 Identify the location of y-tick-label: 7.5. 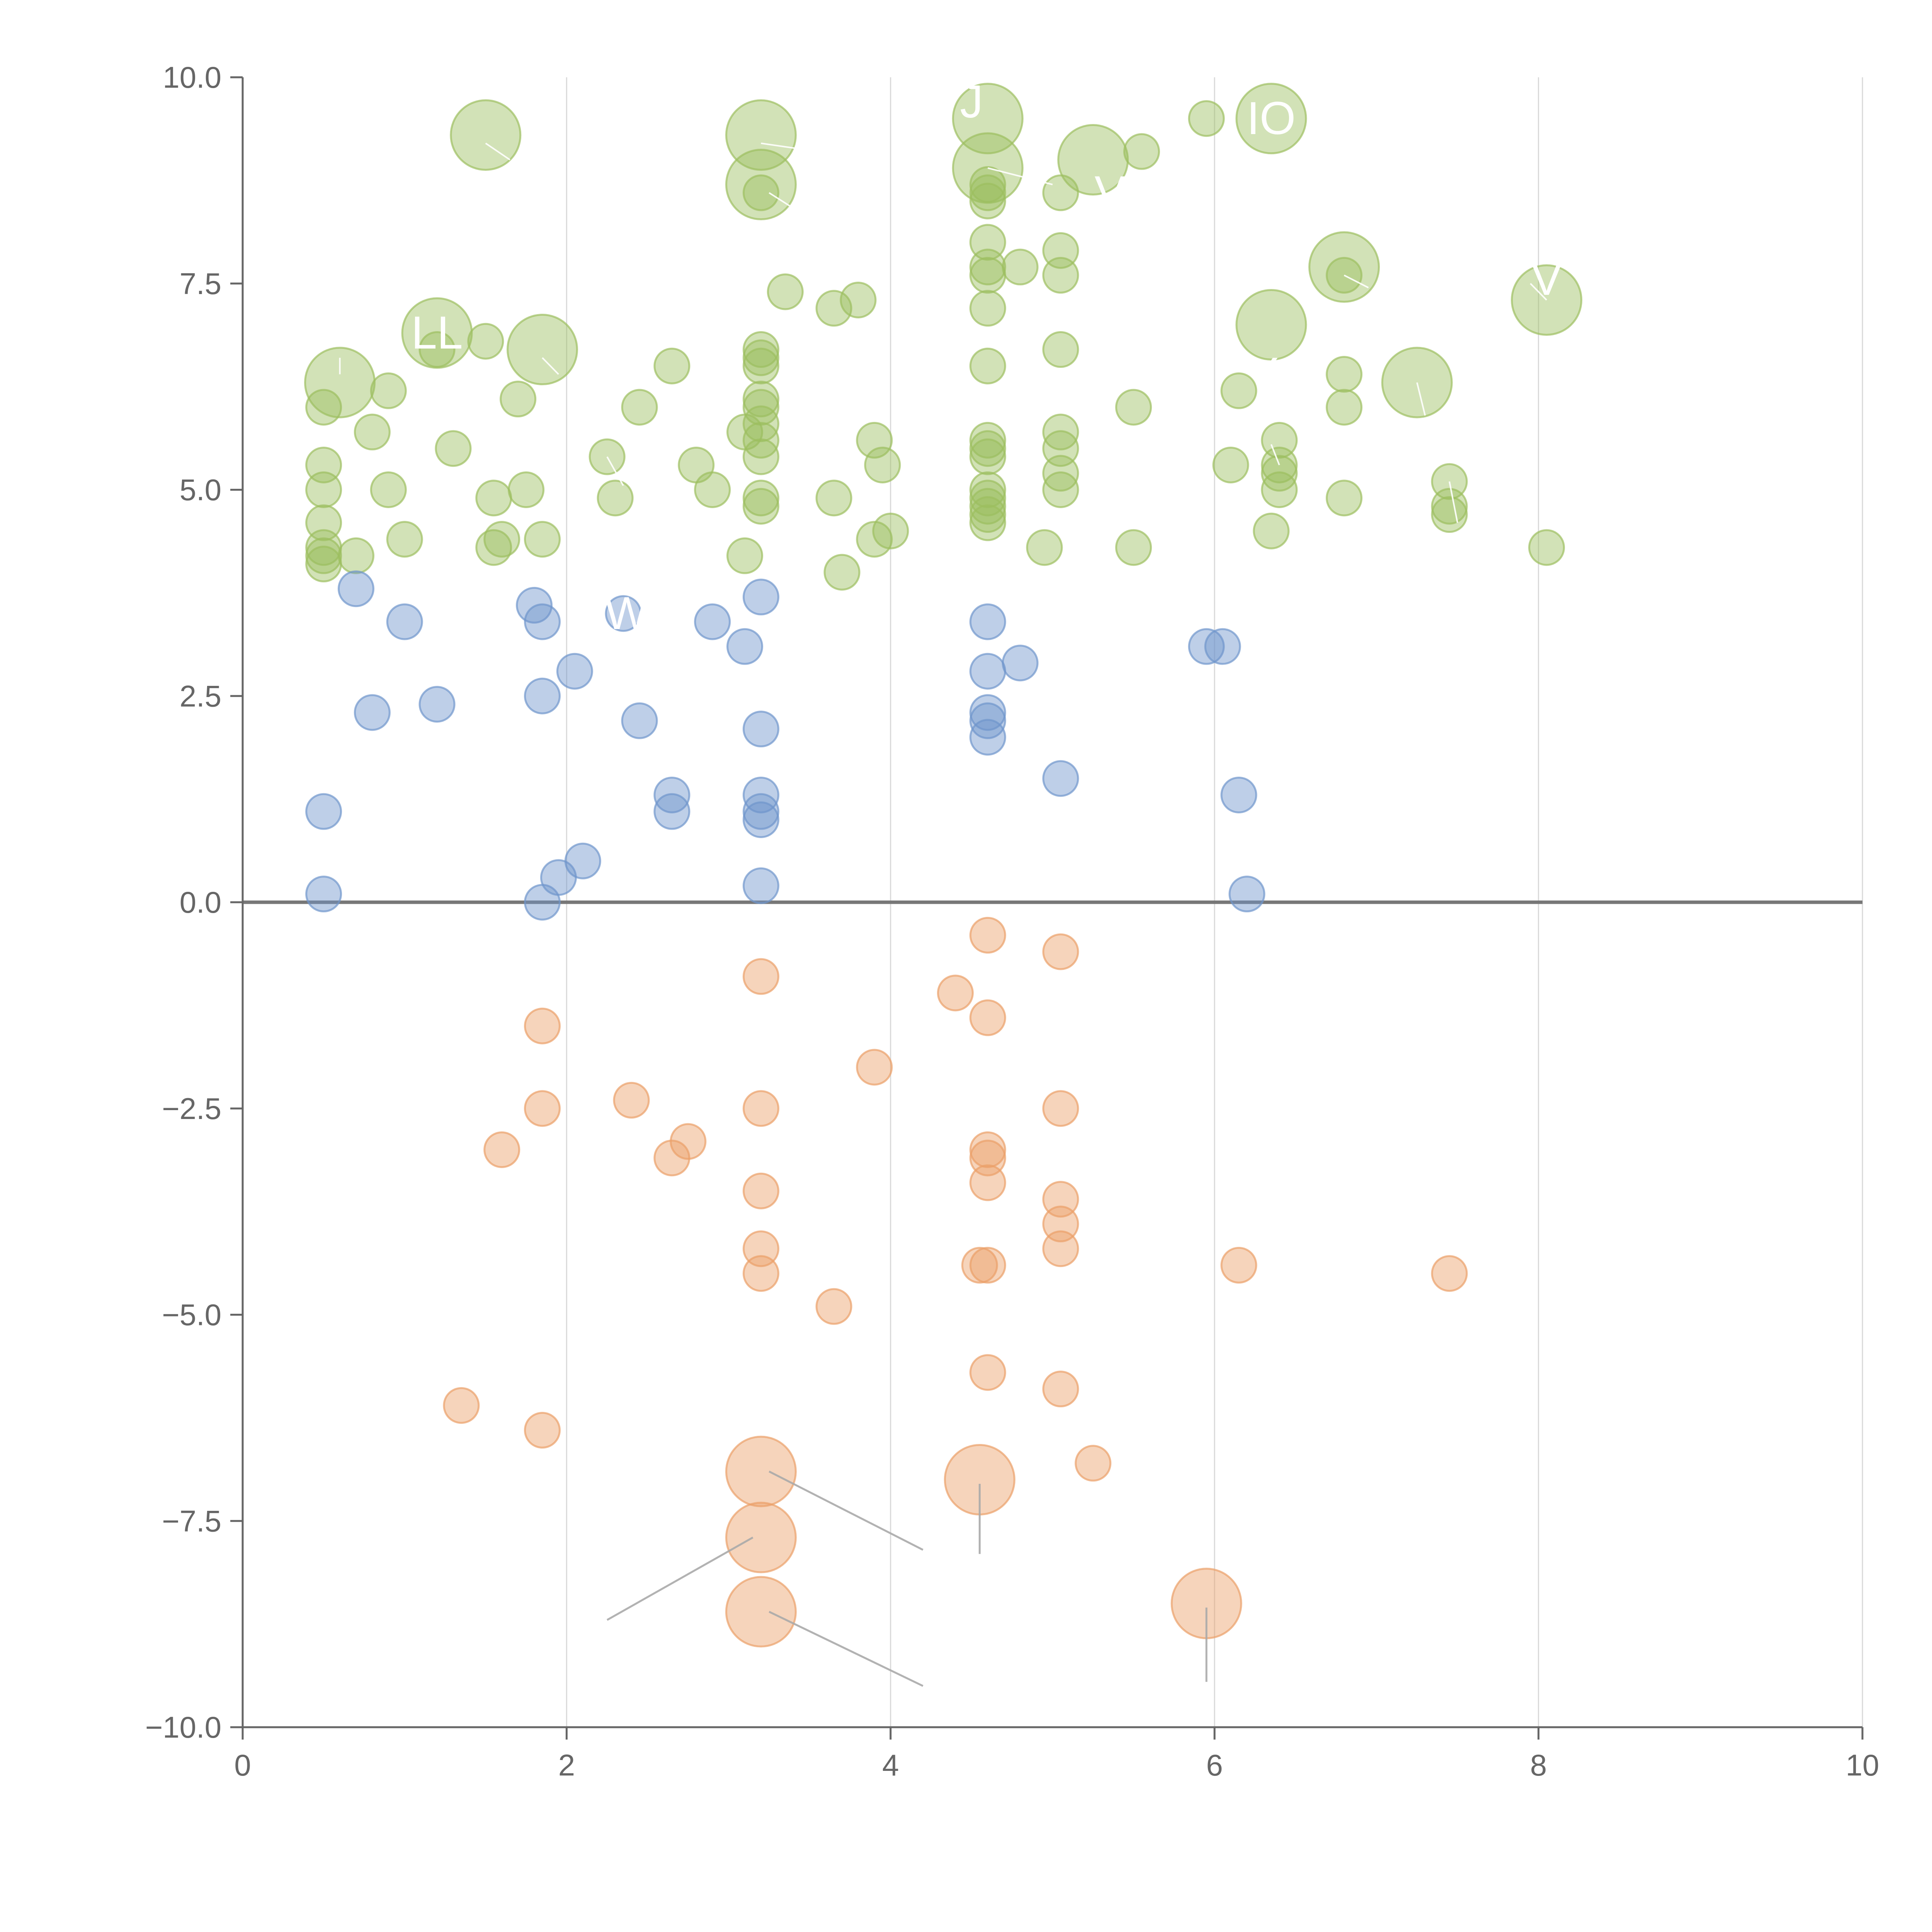
(200, 284).